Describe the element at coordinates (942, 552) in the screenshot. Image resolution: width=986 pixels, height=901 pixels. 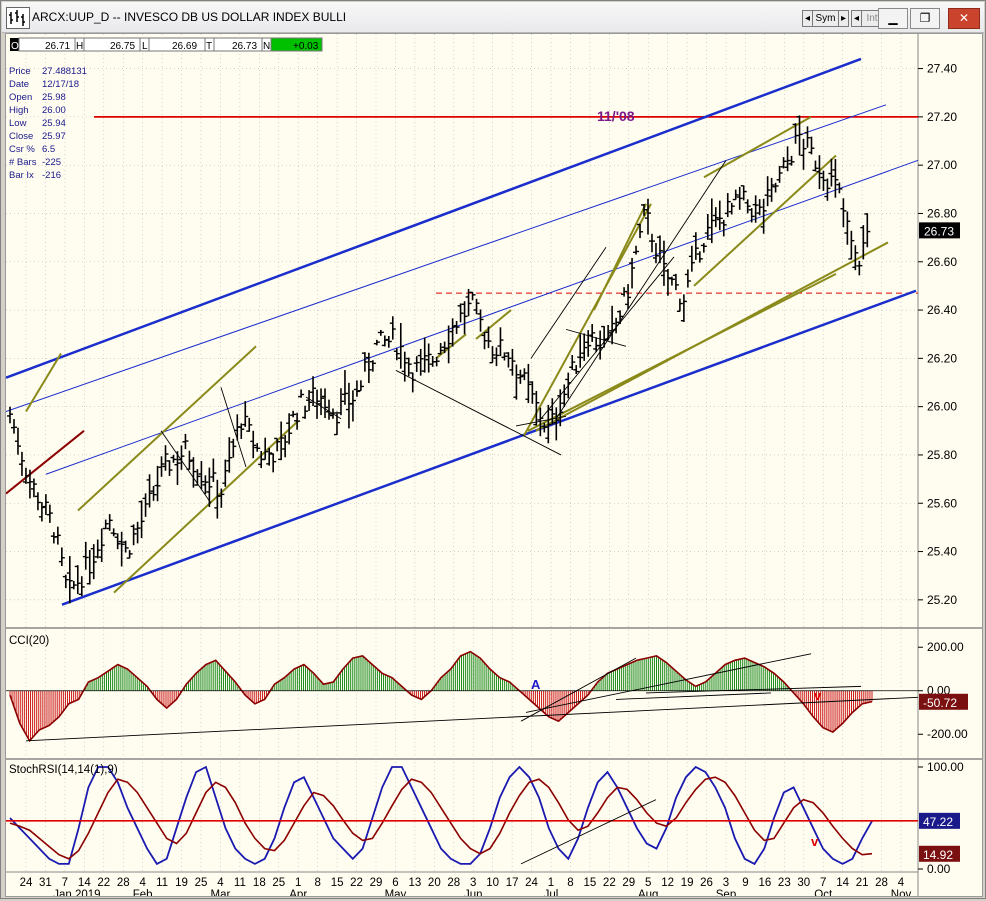
I see `price-tick-label: 25.40` at that location.